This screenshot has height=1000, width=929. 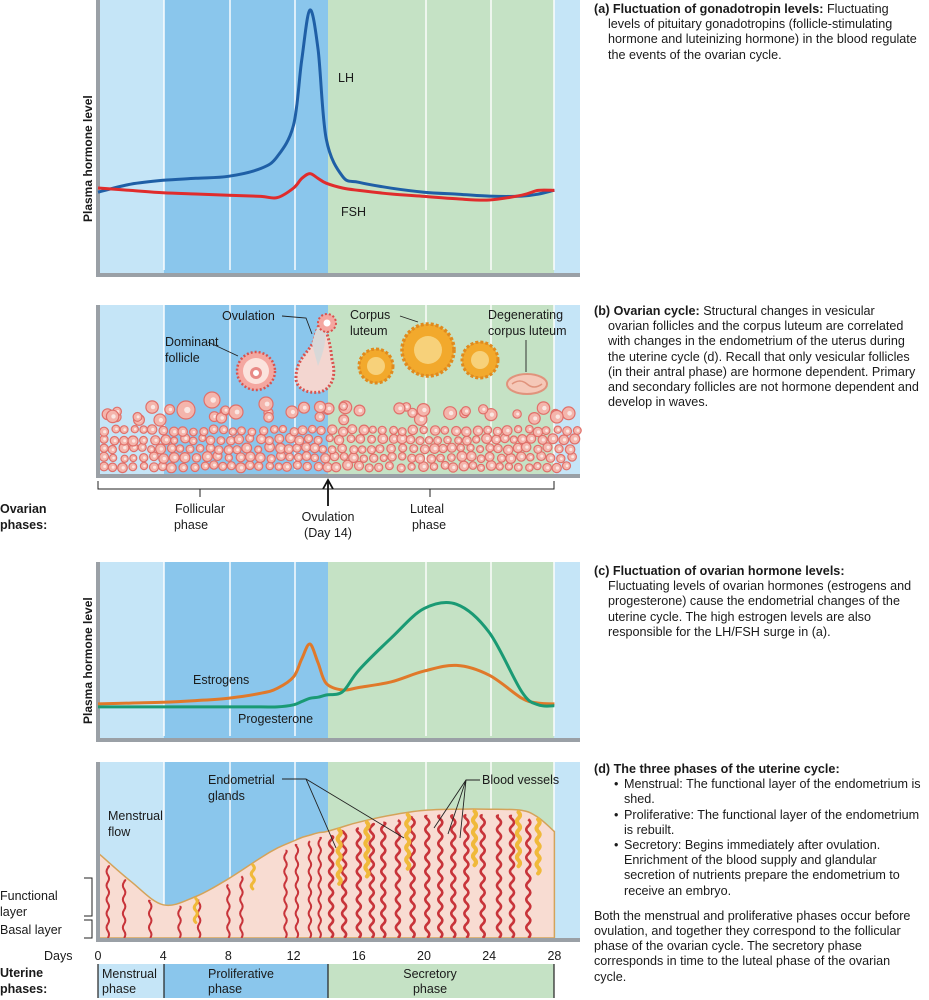 What do you see at coordinates (29, 896) in the screenshot?
I see `functional-layer-label: Functional` at bounding box center [29, 896].